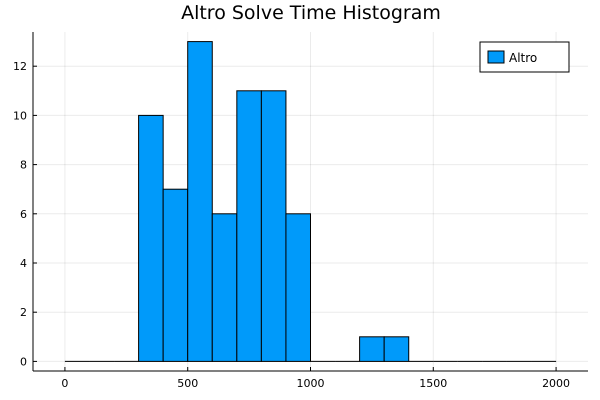 Image resolution: width=600 pixels, height=400 pixels. I want to click on x-tick-label: 2000, so click(556, 383).